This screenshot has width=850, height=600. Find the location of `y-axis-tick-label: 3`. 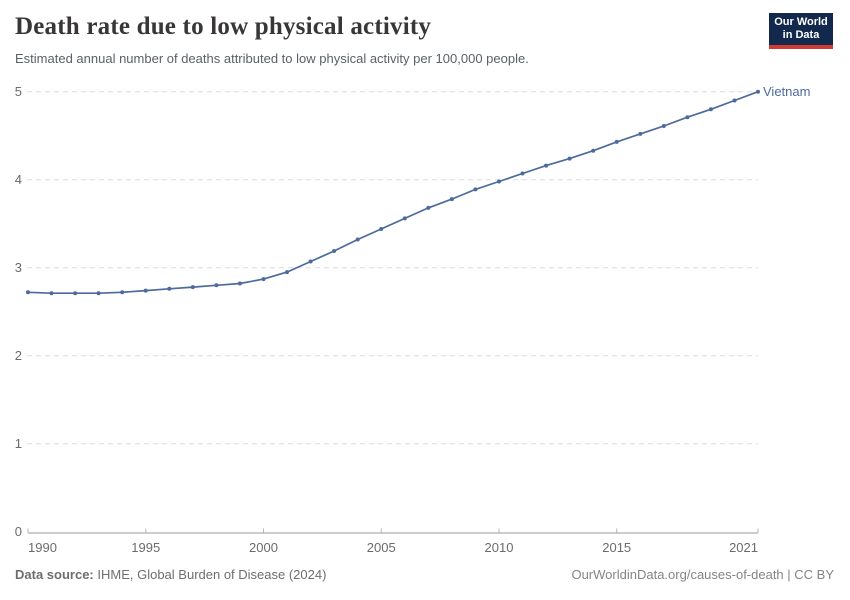

y-axis-tick-label: 3 is located at coordinates (18, 267).